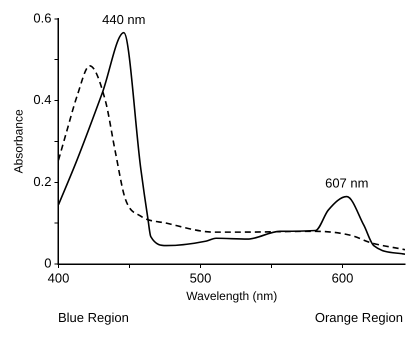 Image resolution: width=407 pixels, height=338 pixels. I want to click on annotation: 440 nm, so click(124, 19).